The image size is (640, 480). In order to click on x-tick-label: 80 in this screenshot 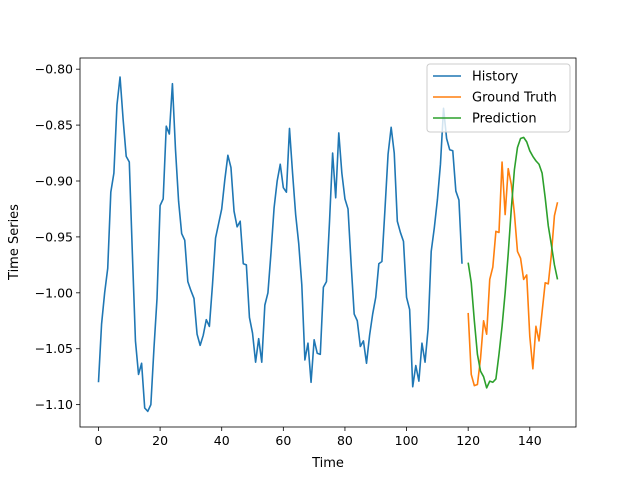, I will do `click(345, 440)`.